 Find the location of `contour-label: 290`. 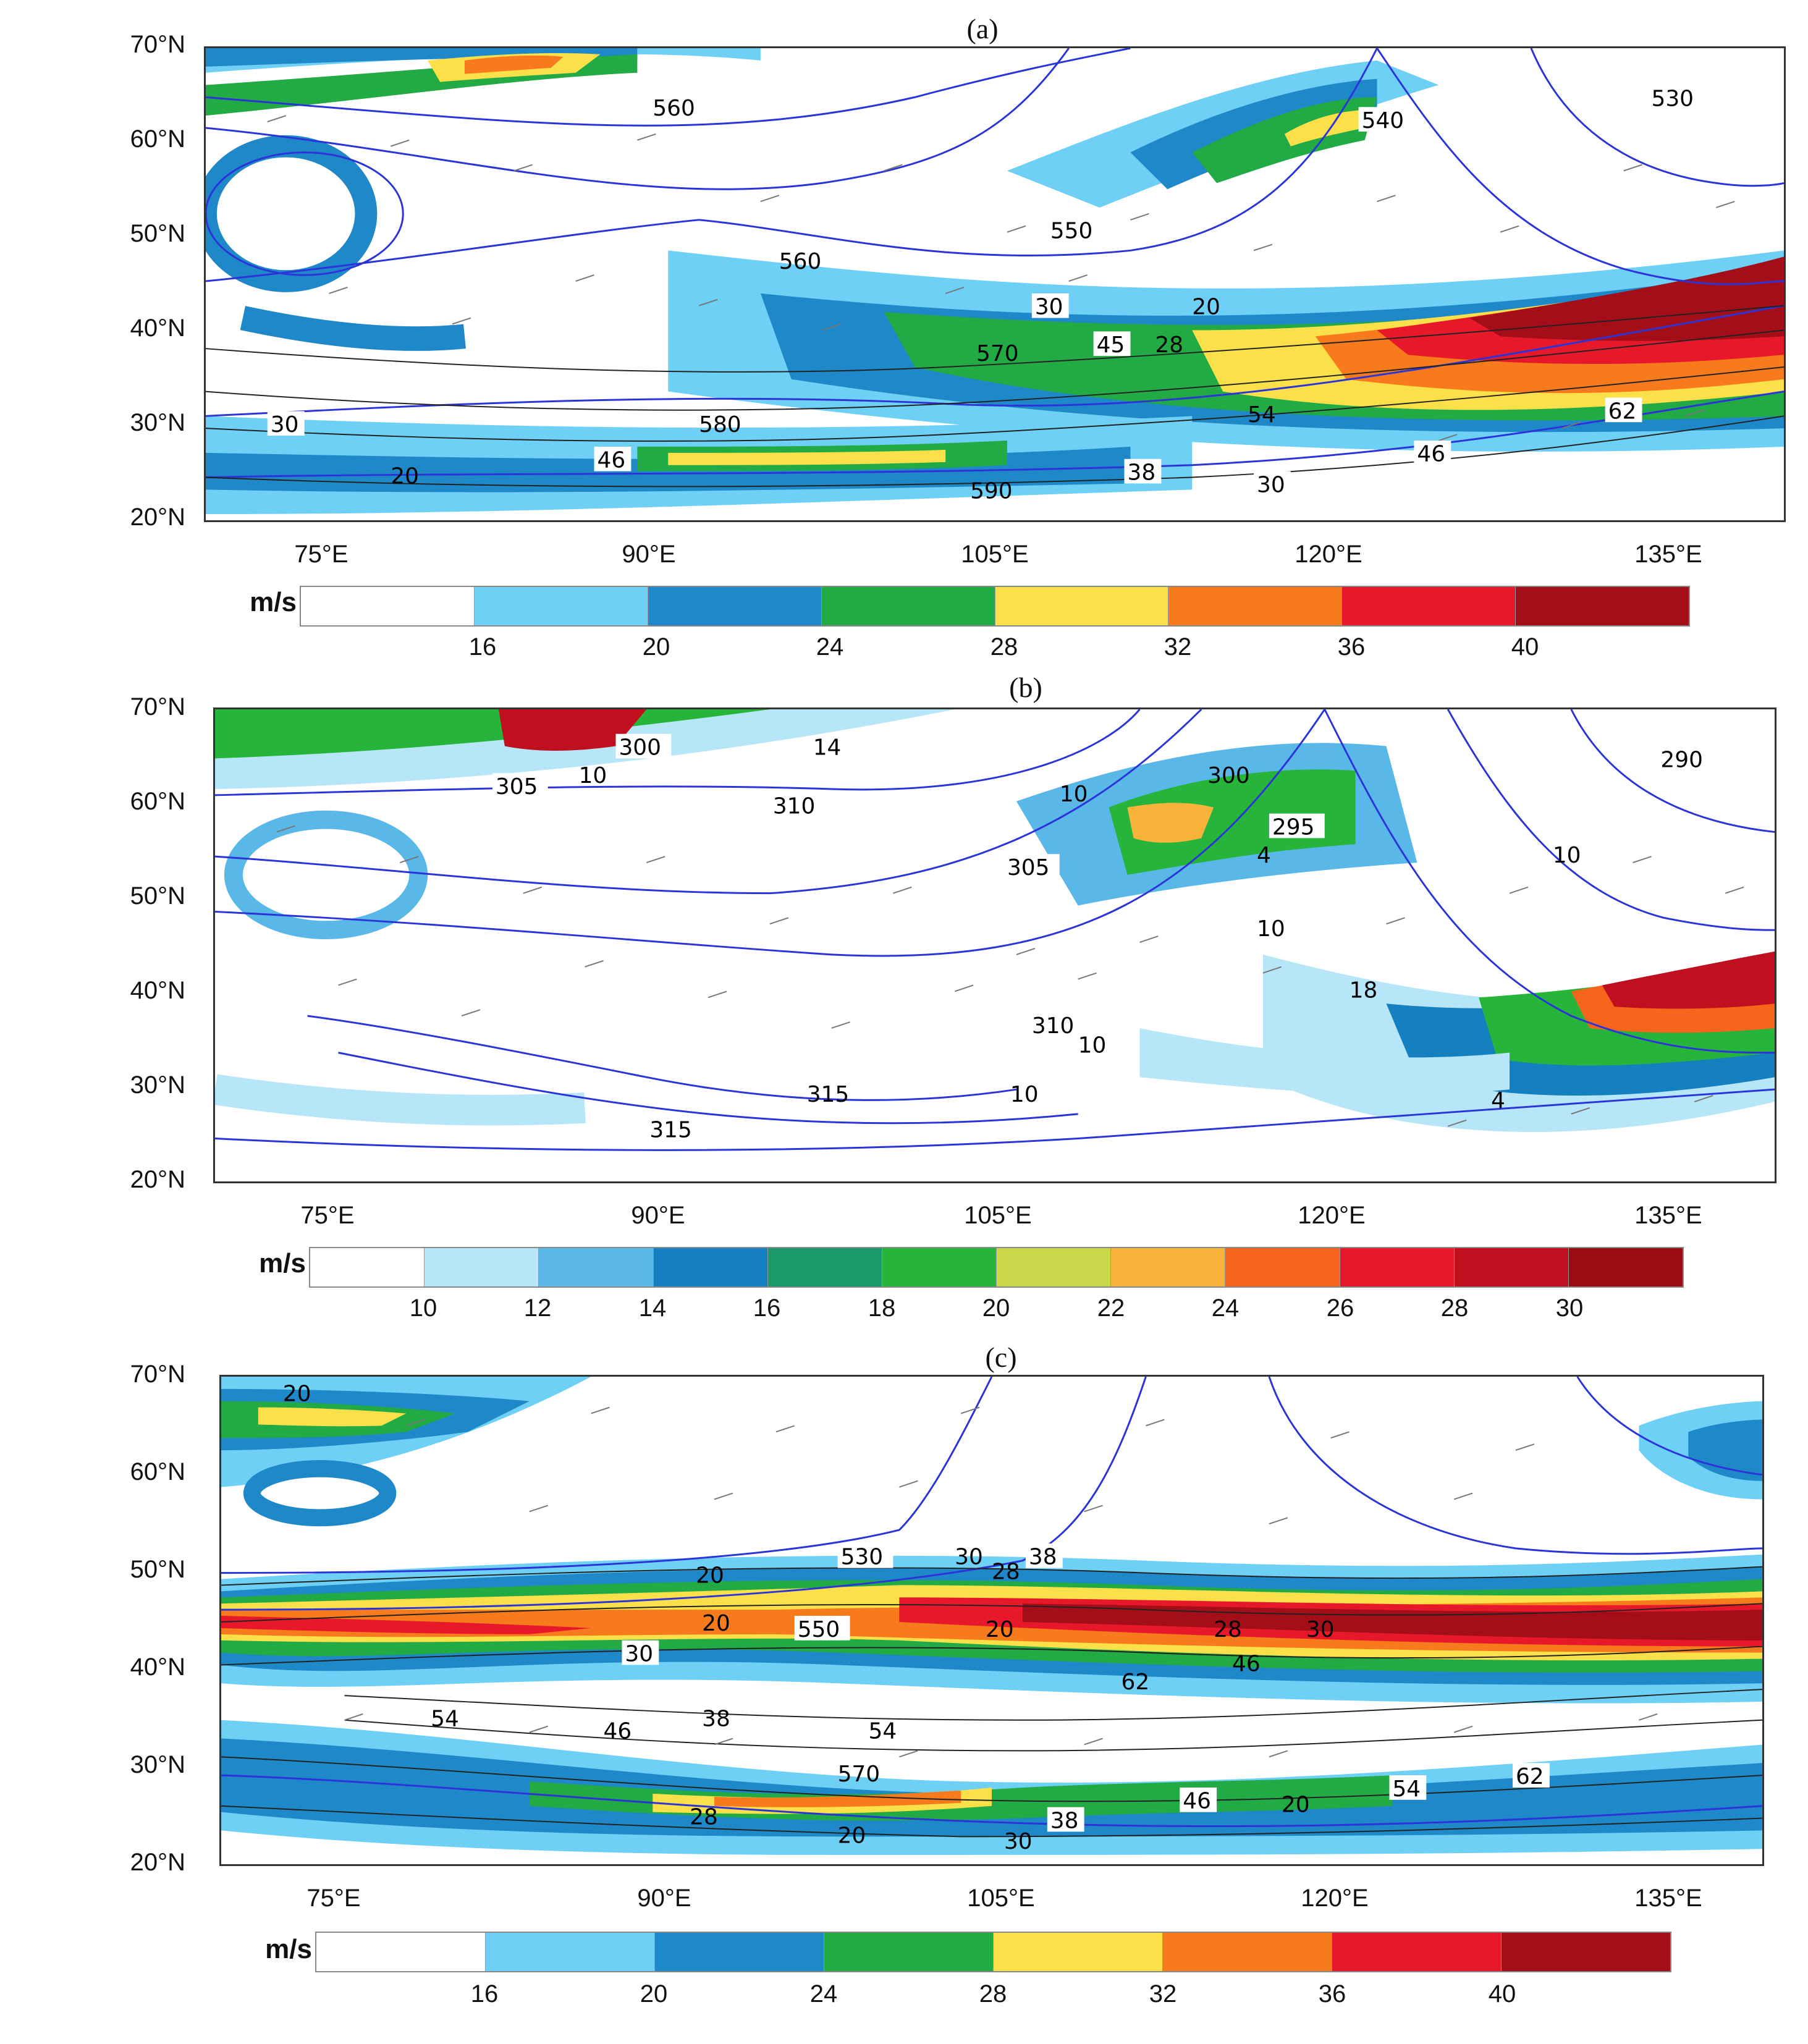

contour-label: 290 is located at coordinates (1681, 759).